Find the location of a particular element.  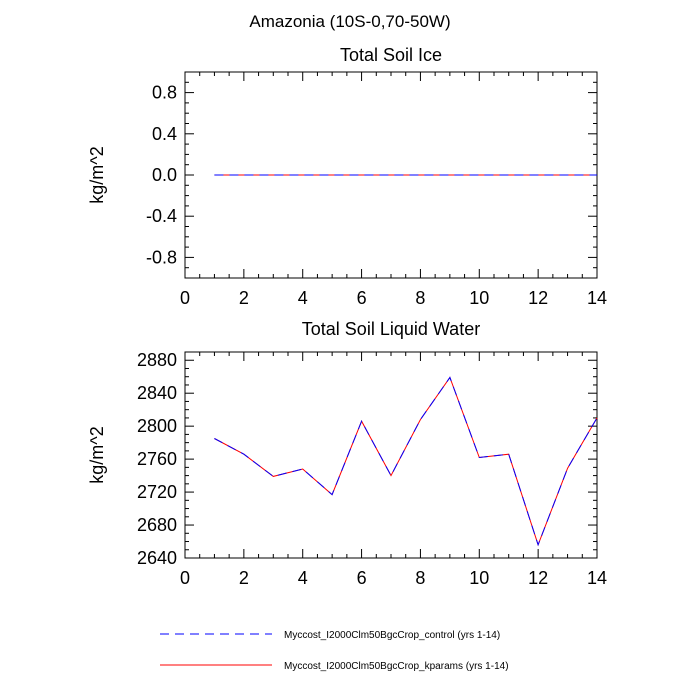

y-tick-label: 0.0 is located at coordinates (164, 175).